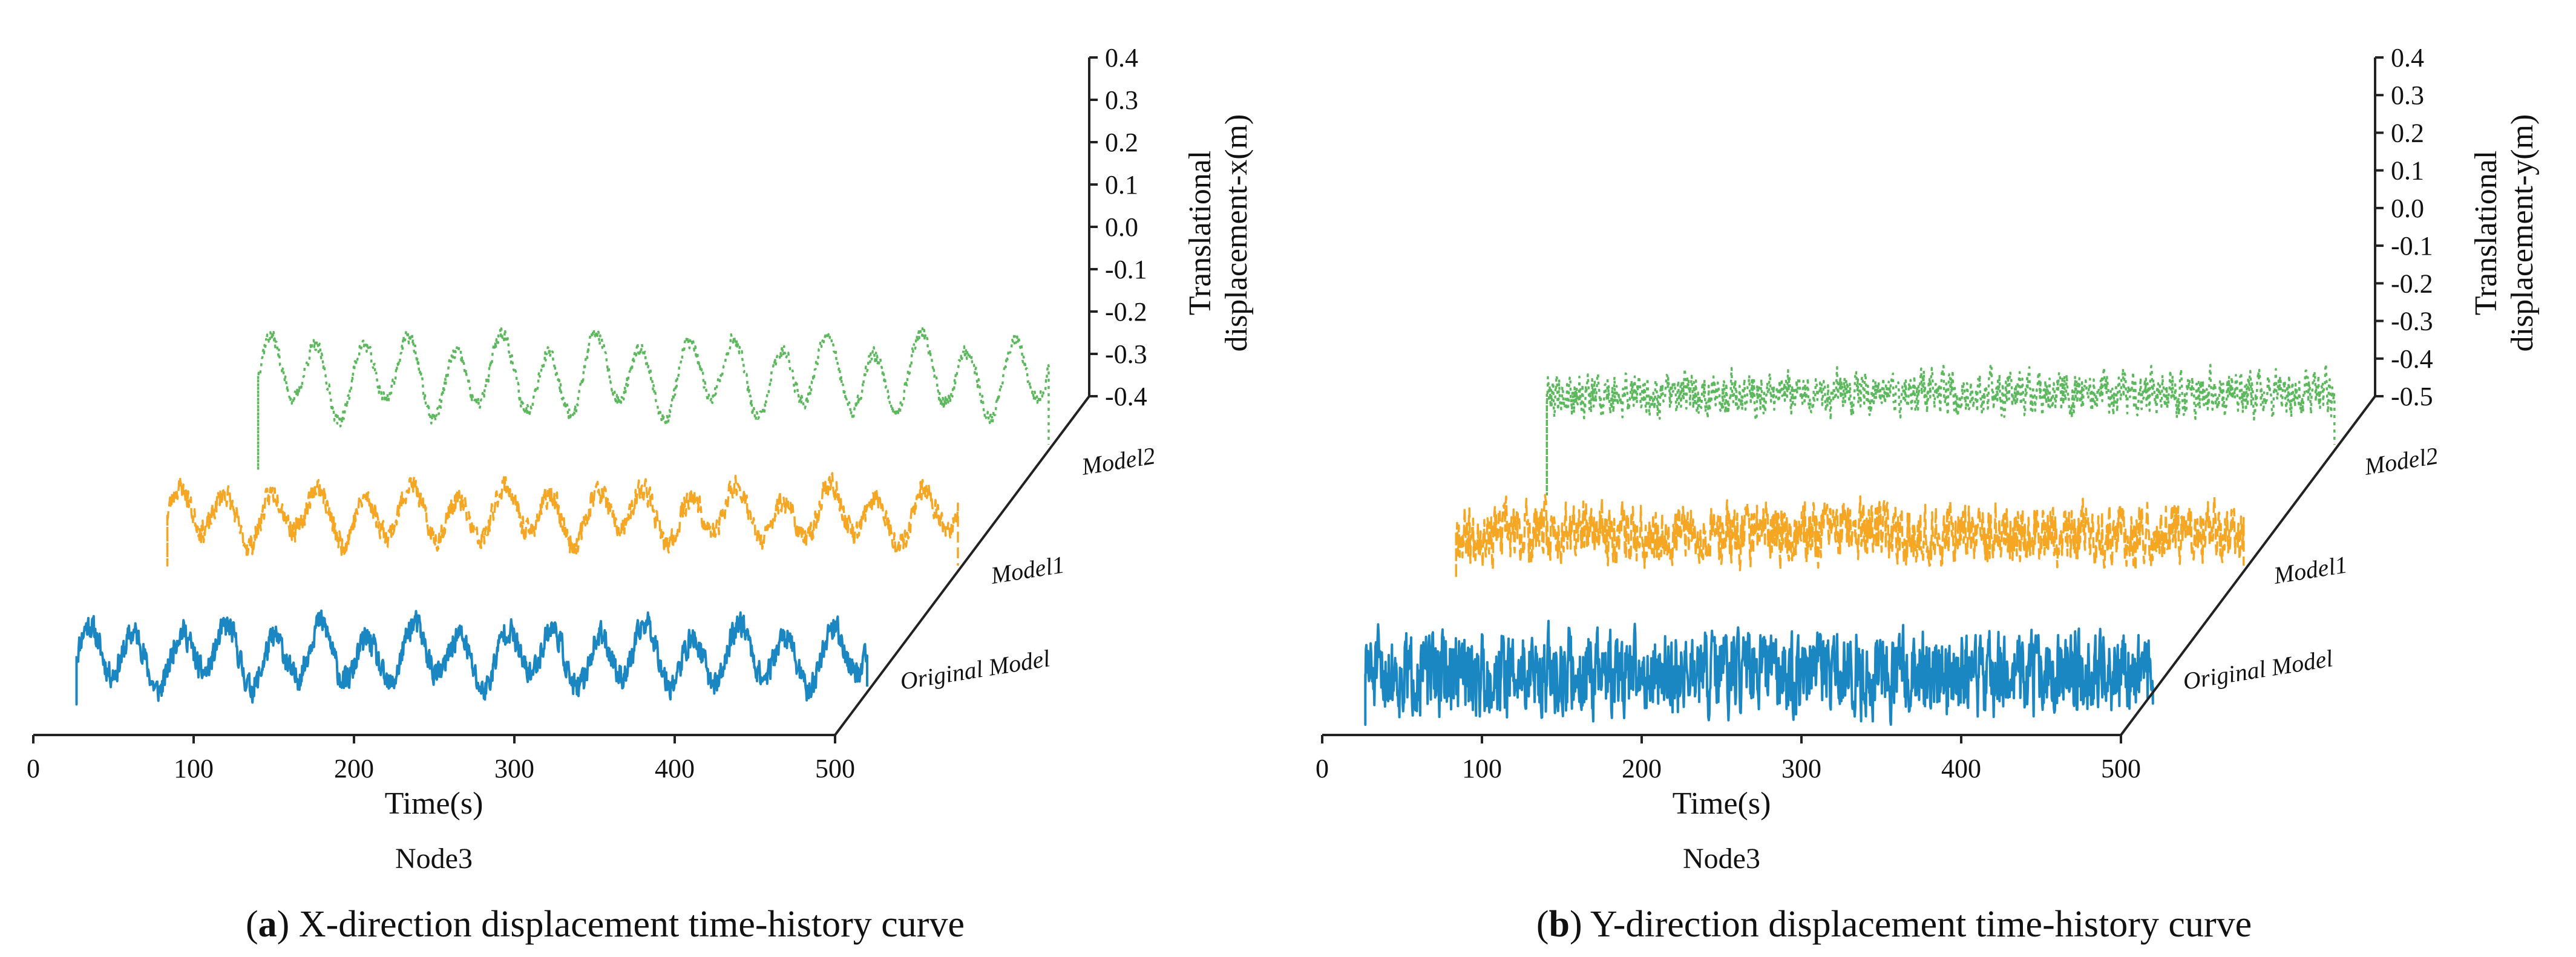 This screenshot has height=957, width=2576. I want to click on panel-b-series-model2, so click(1940, 430).